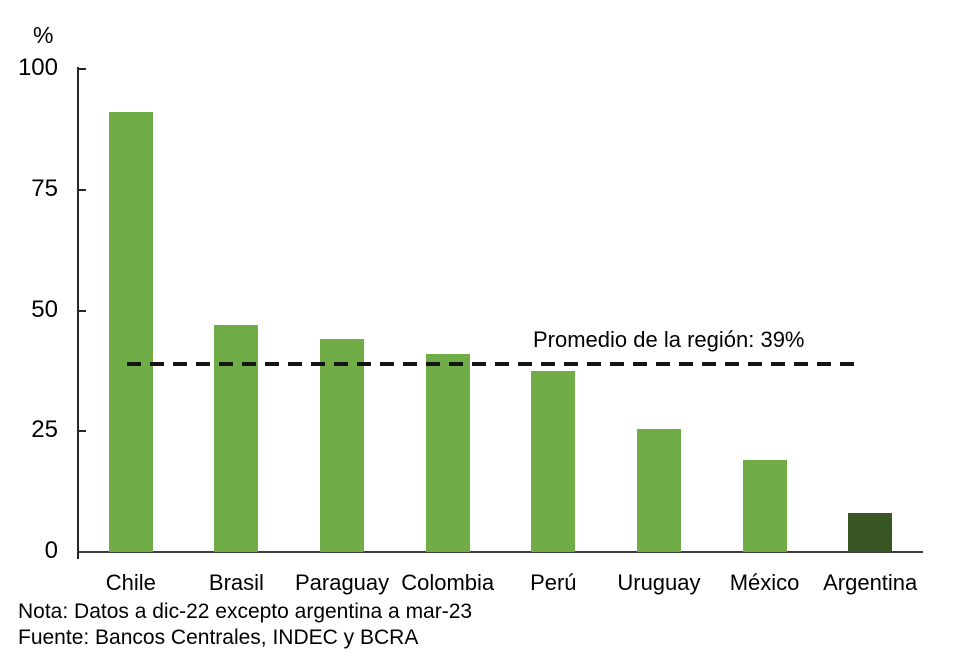  Describe the element at coordinates (342, 582) in the screenshot. I see `x-axis-category-label: Paraguay` at that location.